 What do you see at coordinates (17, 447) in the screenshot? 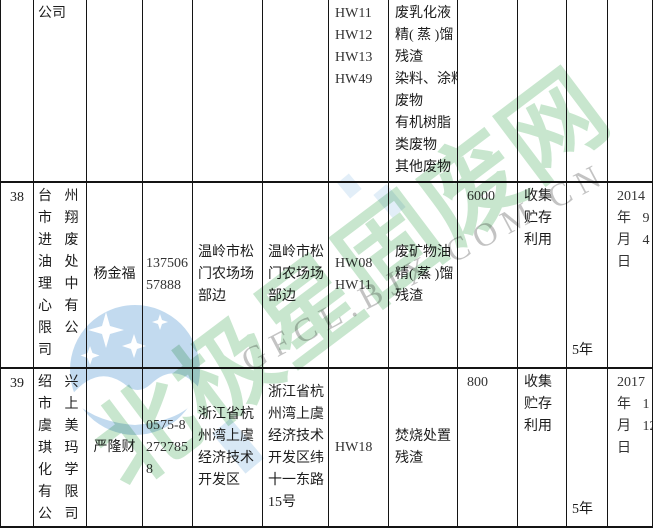
I see `cell-serial: 39` at bounding box center [17, 447].